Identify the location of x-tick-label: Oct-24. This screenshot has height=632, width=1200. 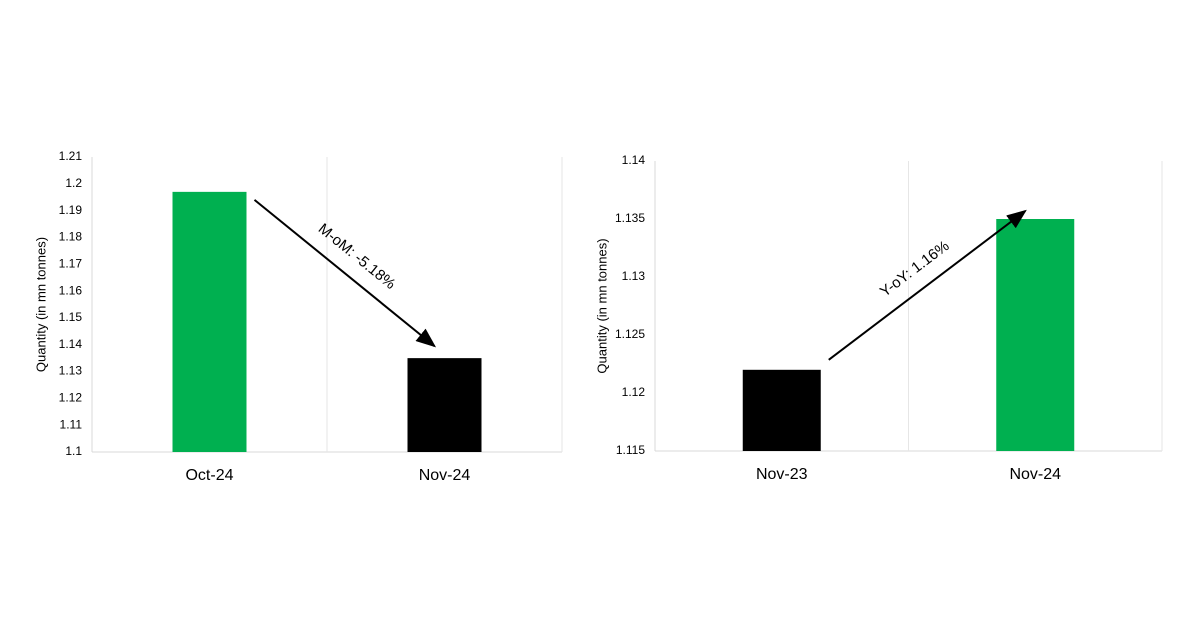
(209, 475).